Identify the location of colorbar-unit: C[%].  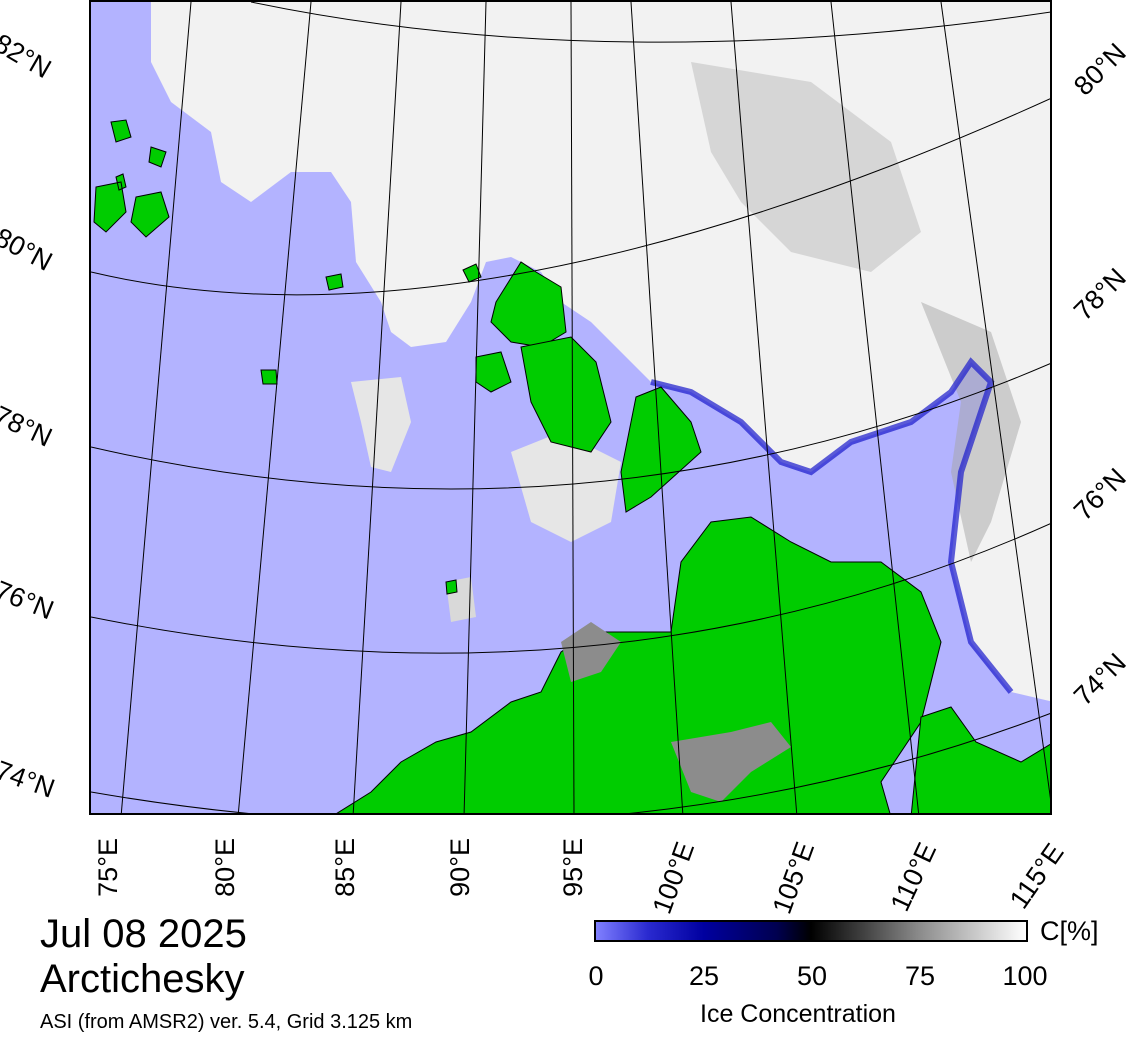
(1069, 931).